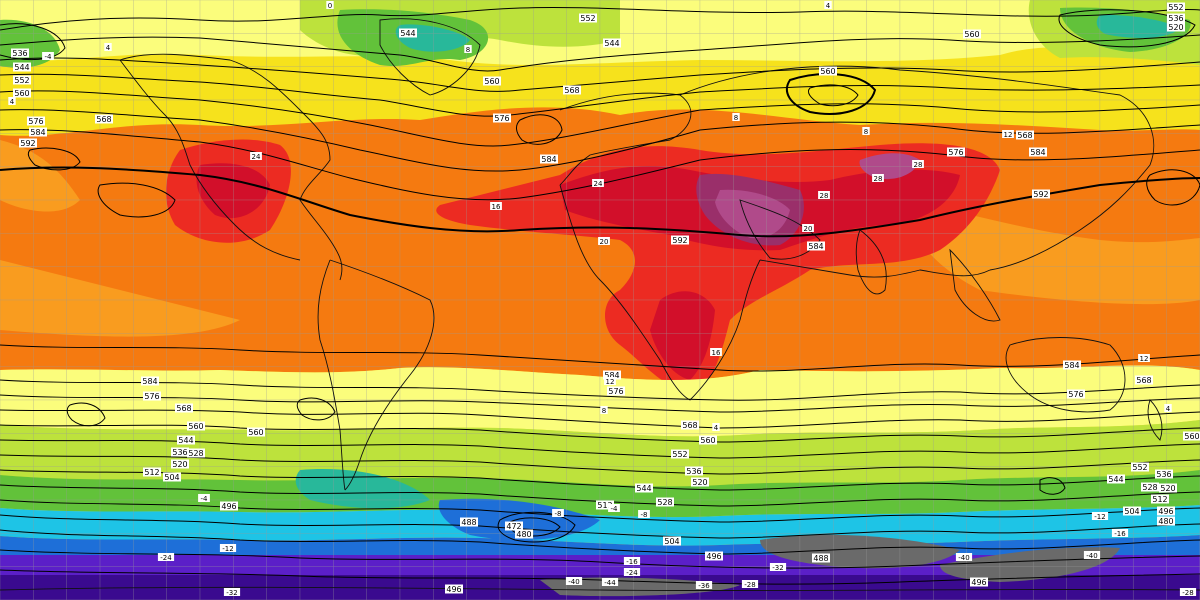  Describe the element at coordinates (1040, 194) in the screenshot. I see `height-contour-label-text: 592` at that location.